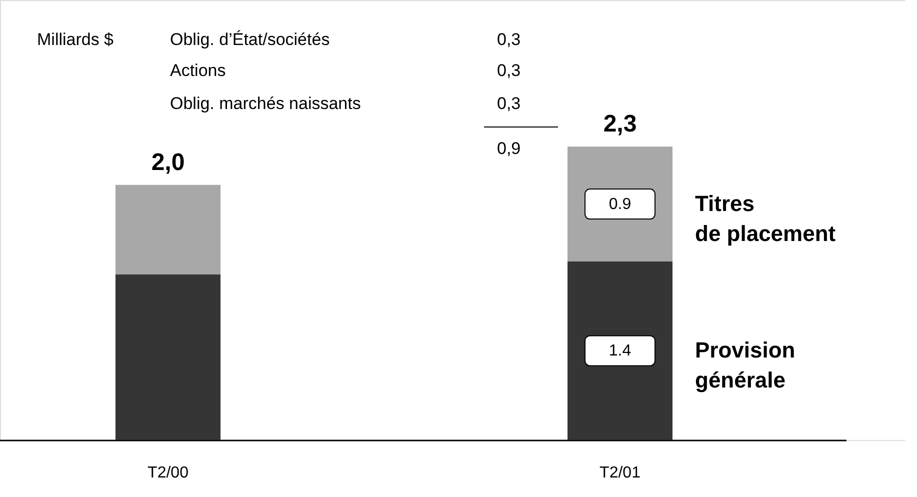 The image size is (917, 497). What do you see at coordinates (509, 148) in the screenshot?
I see `annotation: 0,9` at bounding box center [509, 148].